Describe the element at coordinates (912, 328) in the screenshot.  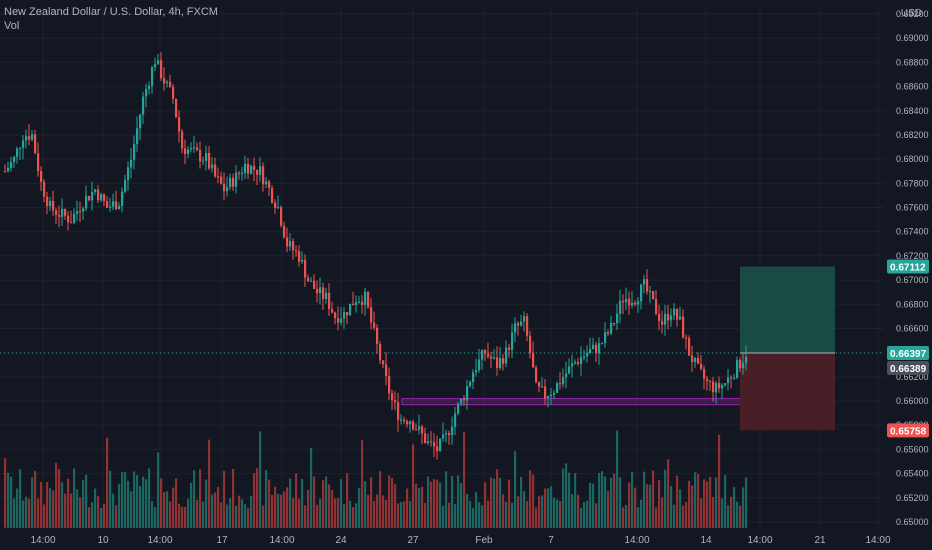
I see `y-tick-label: 0.66600` at that location.